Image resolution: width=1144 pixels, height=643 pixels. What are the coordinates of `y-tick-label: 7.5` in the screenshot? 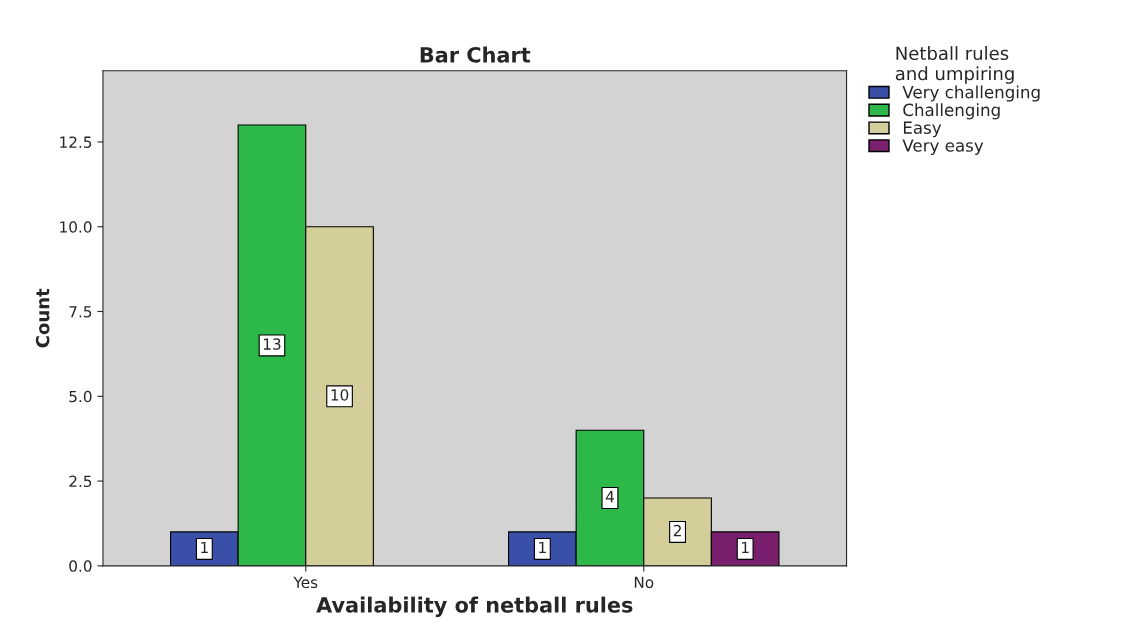 It's located at (80, 312).